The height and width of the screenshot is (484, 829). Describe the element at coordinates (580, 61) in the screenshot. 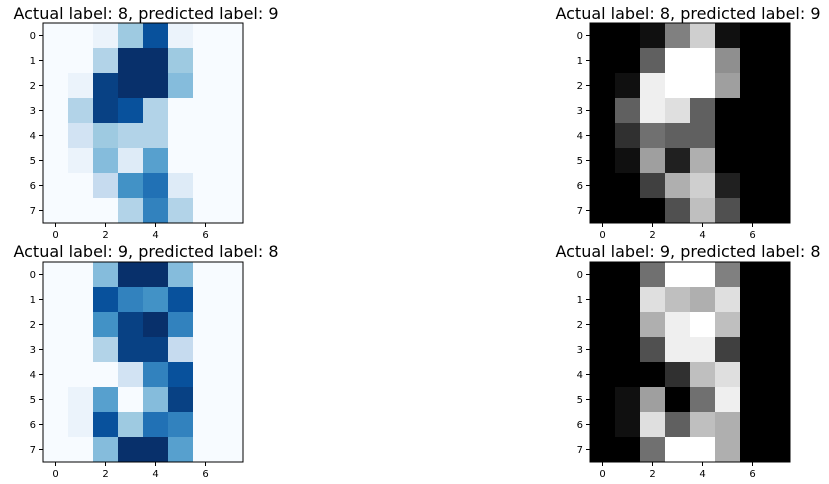

I see `y-tick-label: 1` at that location.